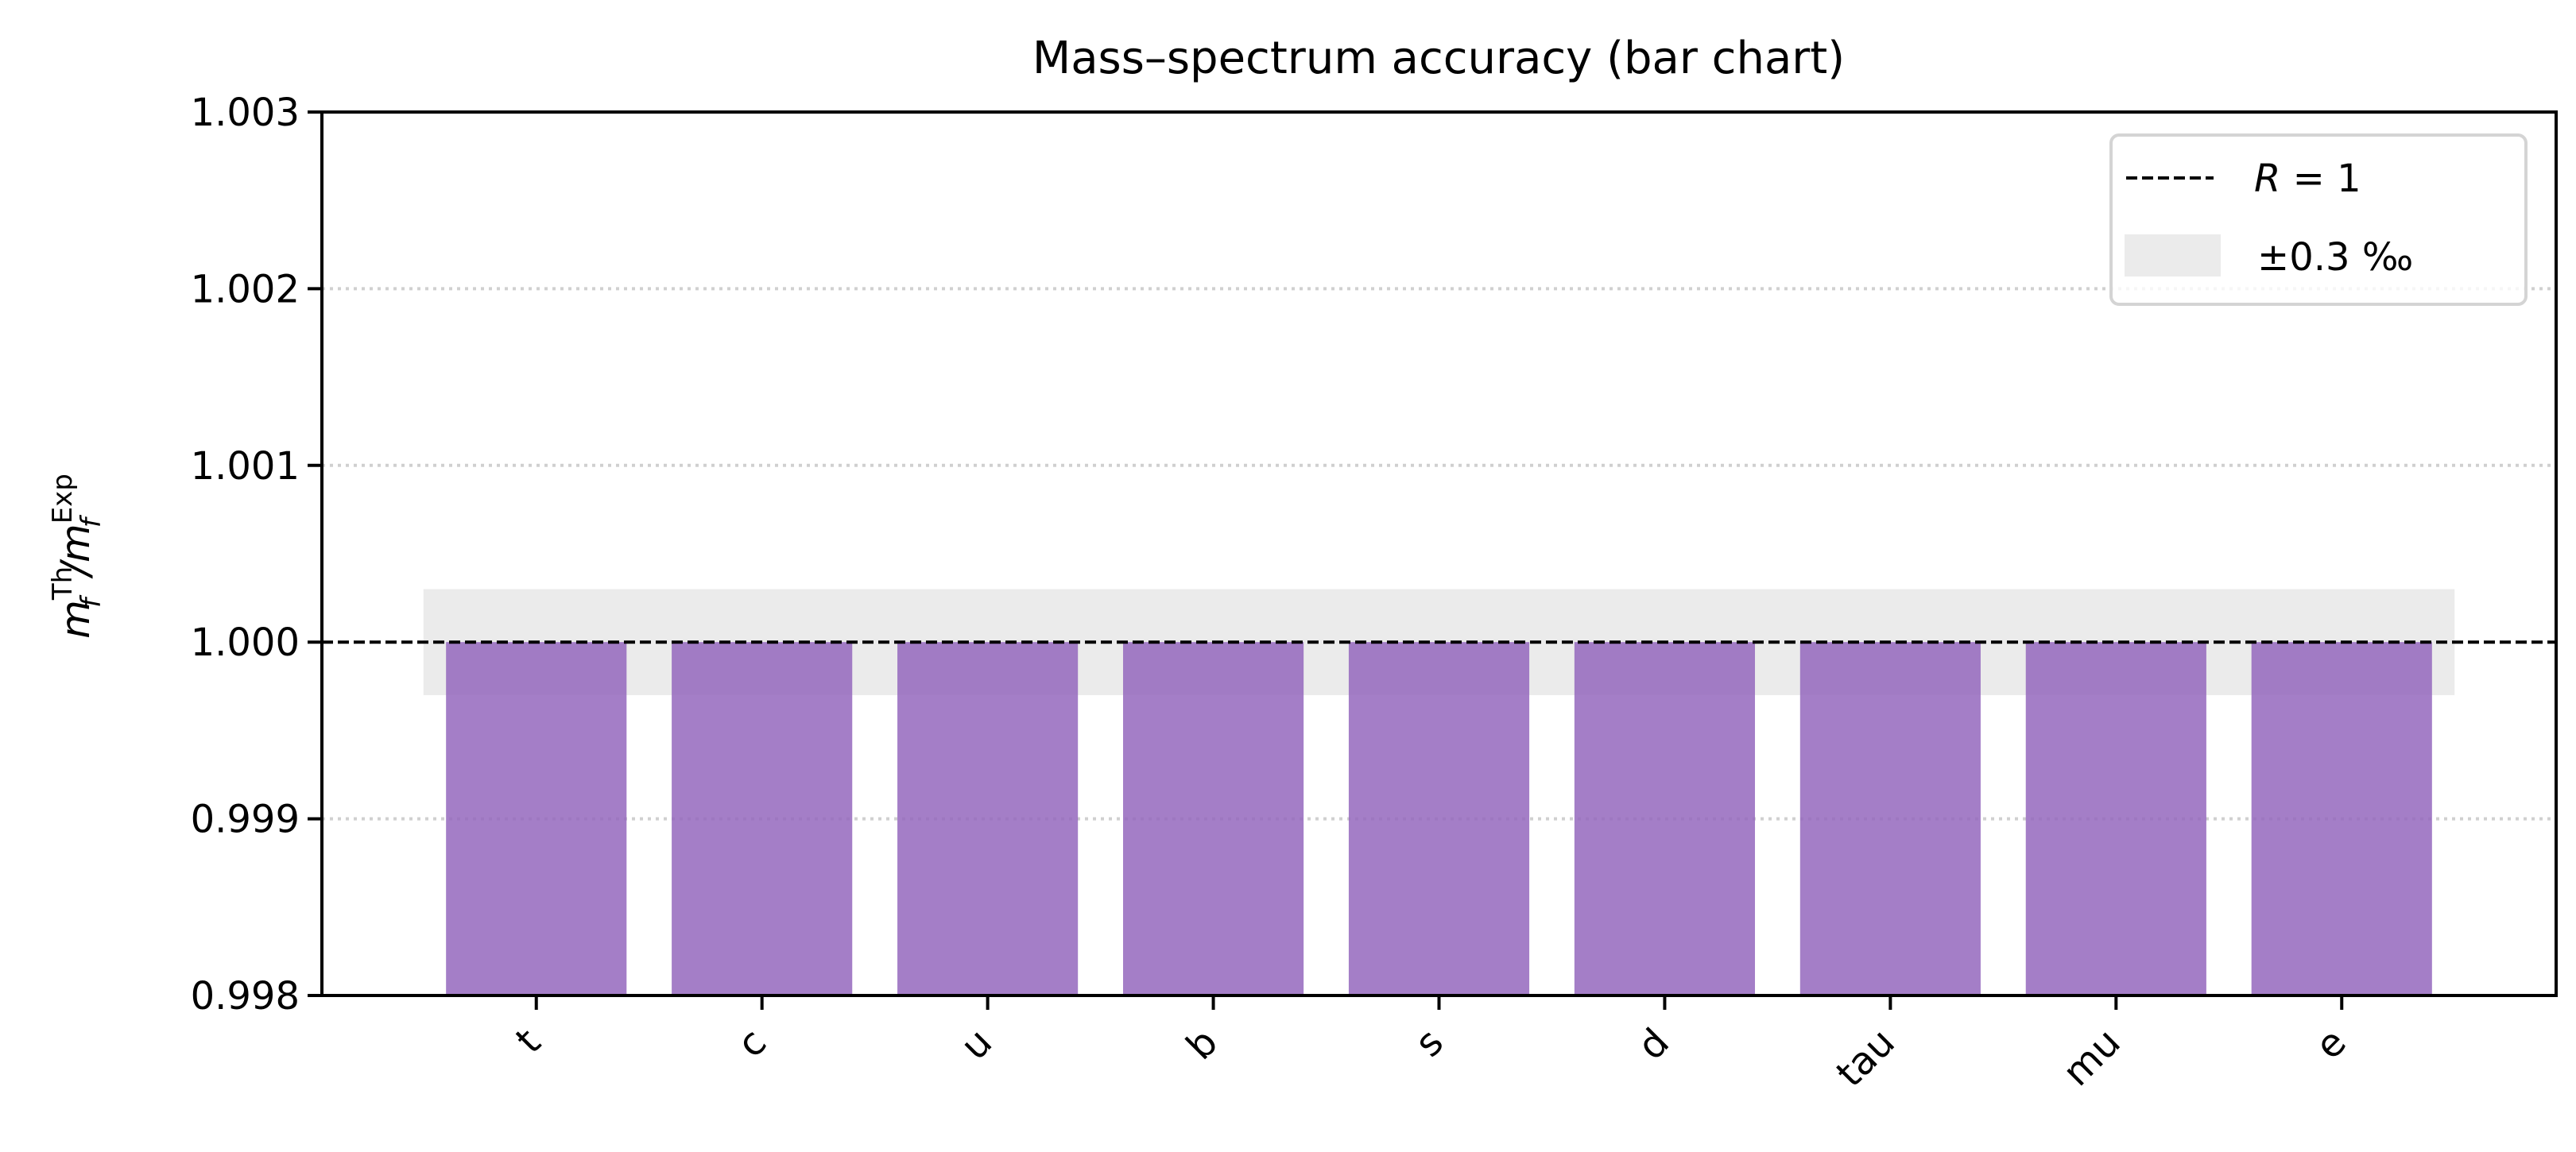 This screenshot has height=1152, width=2576. Describe the element at coordinates (1653, 1044) in the screenshot. I see `x-tick-label-d: d` at that location.